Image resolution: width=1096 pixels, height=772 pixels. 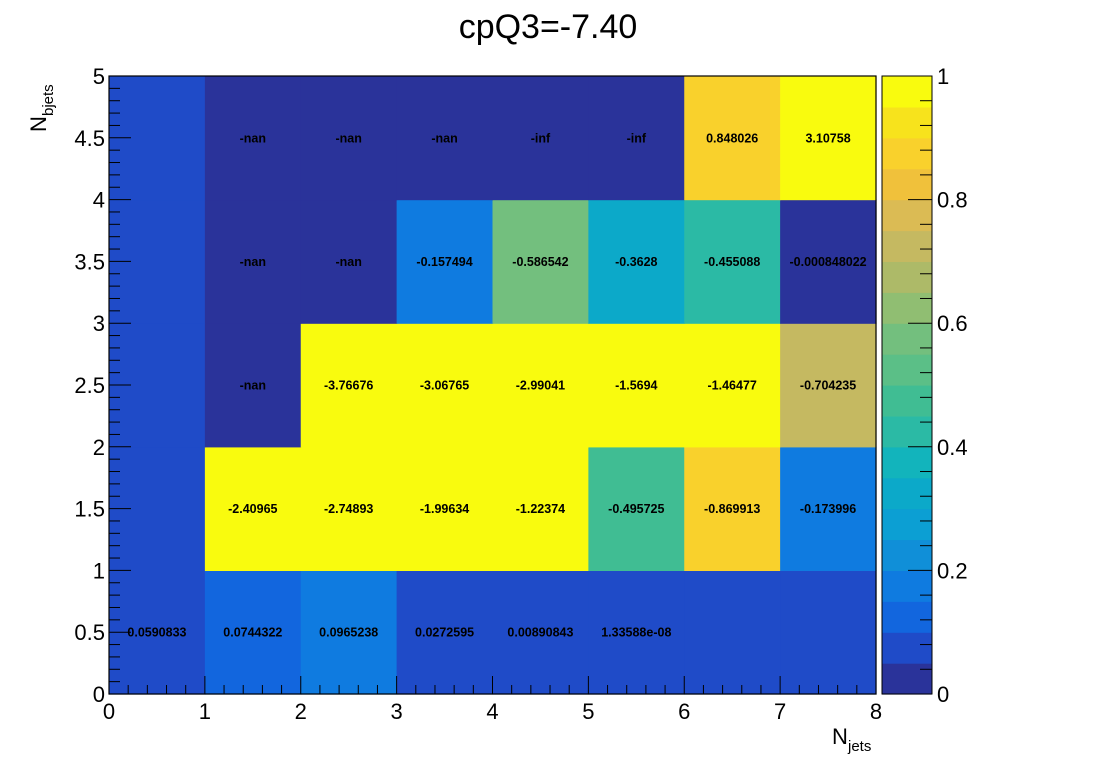 I want to click on x-axis-label: N jets, so click(x=851, y=739).